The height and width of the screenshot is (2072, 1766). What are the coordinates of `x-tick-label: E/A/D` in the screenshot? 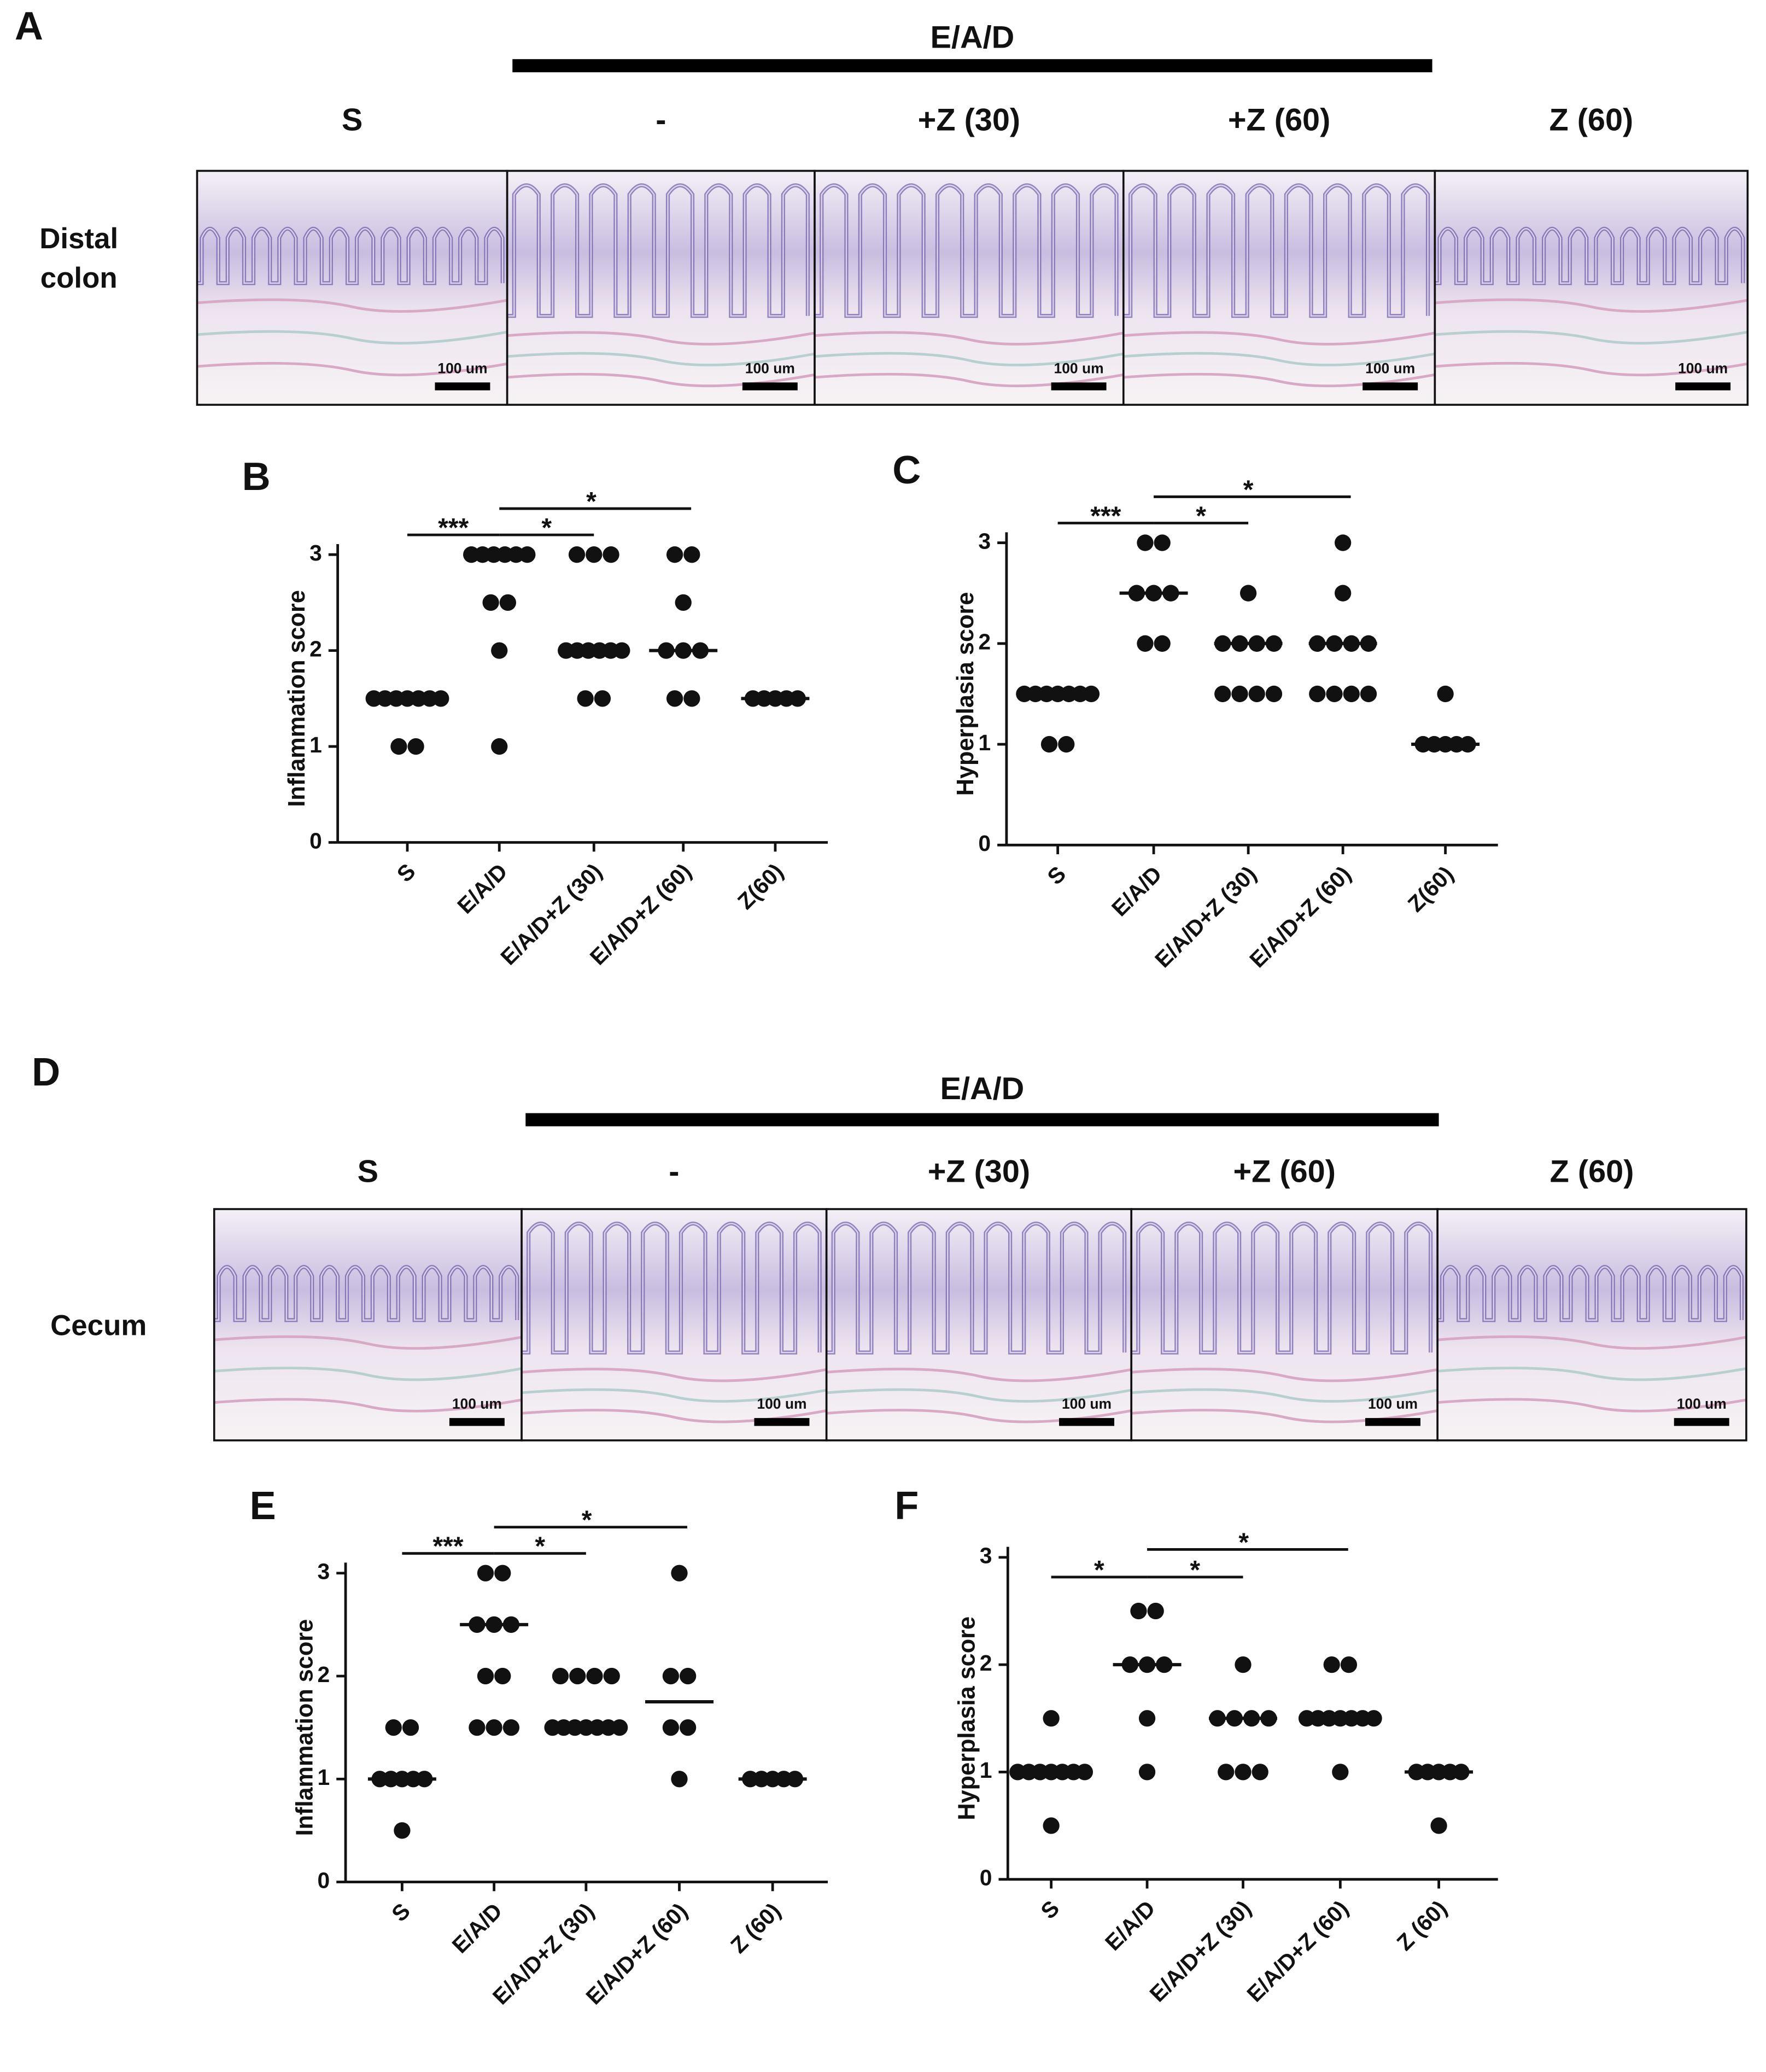 It's located at (482, 889).